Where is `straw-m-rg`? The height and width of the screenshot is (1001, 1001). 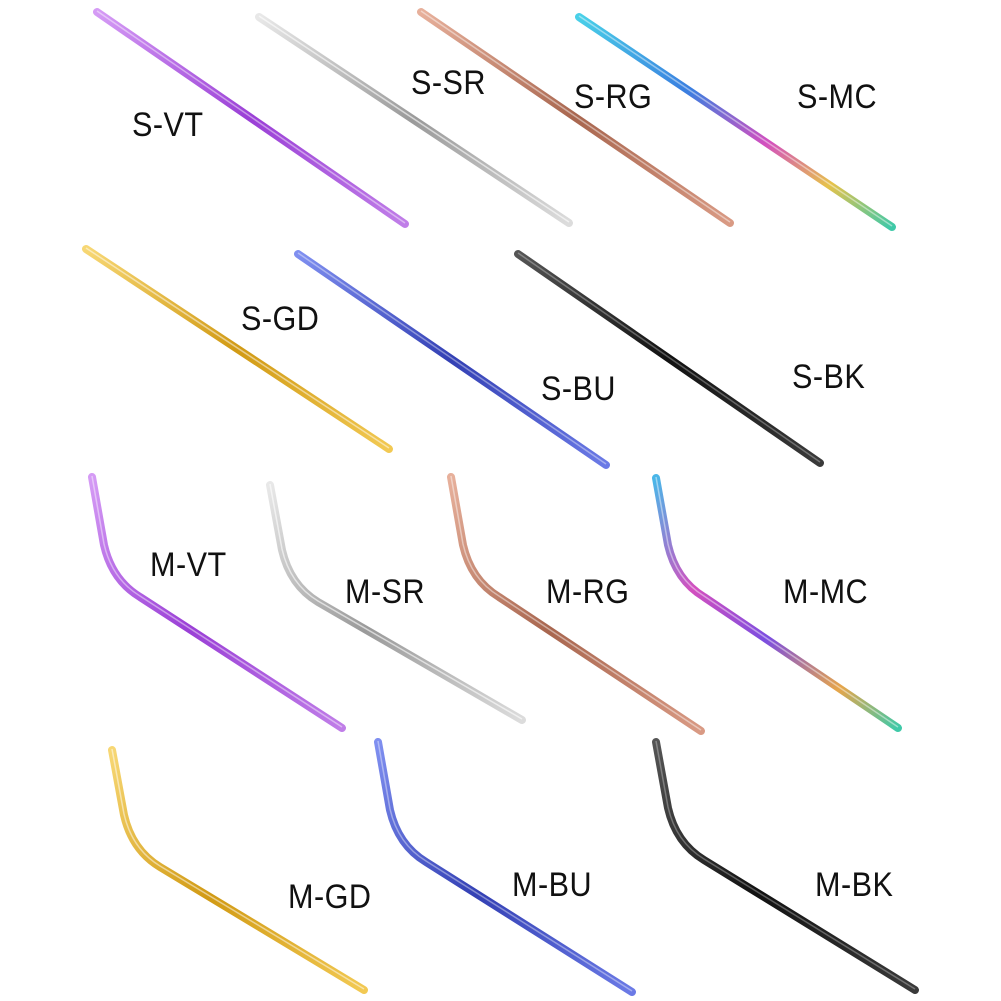
straw-m-rg is located at coordinates (576, 604).